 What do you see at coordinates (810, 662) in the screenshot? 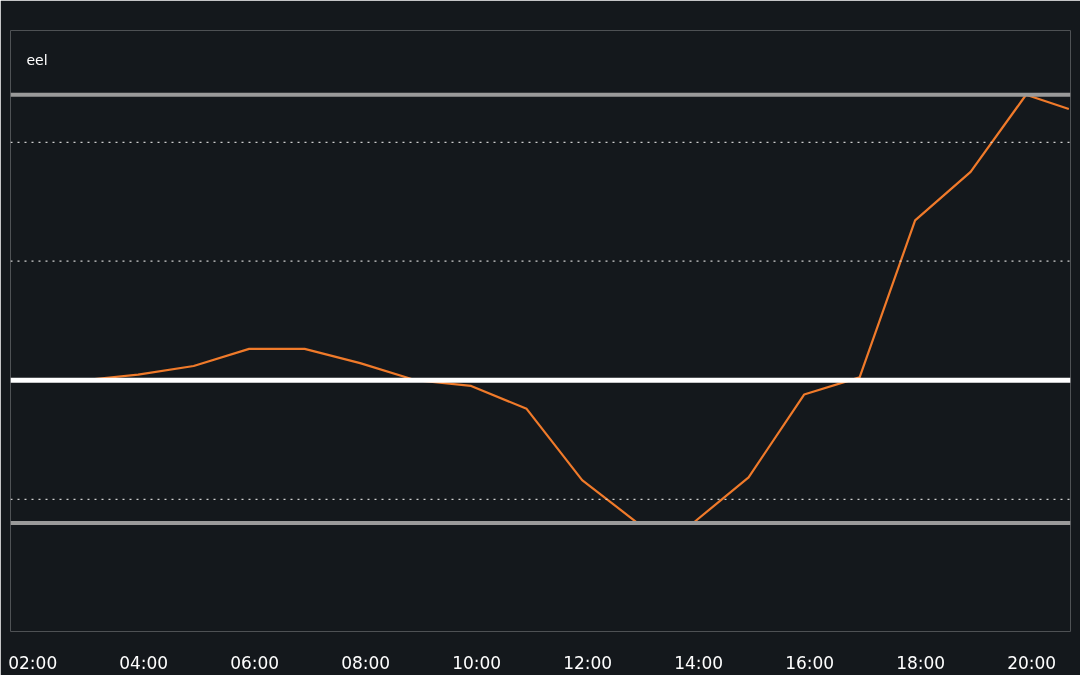
I see `x-tick-label: 16:00` at bounding box center [810, 662].